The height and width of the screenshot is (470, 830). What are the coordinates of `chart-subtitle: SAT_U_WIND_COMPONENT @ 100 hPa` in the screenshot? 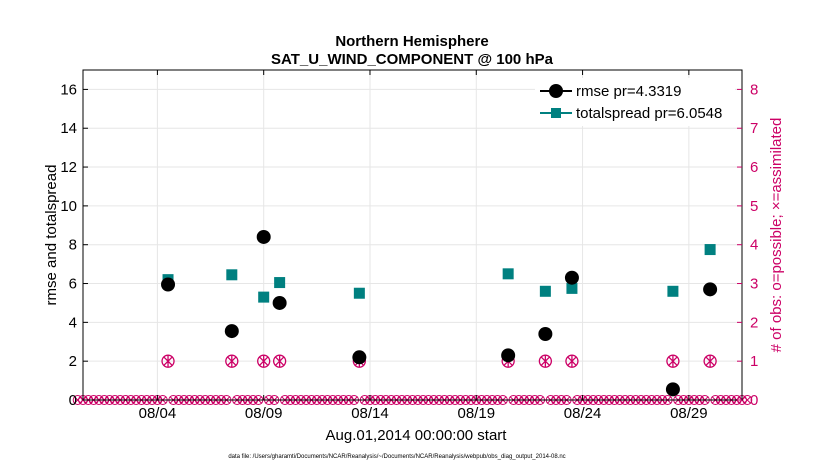 It's located at (412, 59).